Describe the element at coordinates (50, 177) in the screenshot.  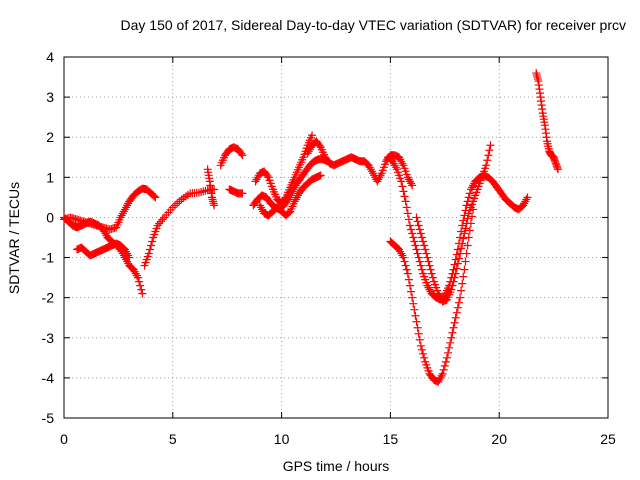
I see `y-tick-label: 1` at that location.